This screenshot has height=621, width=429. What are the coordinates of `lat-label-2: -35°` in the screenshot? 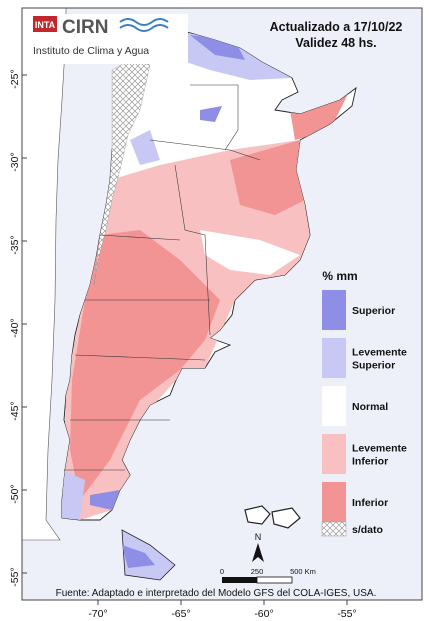 It's located at (15, 244).